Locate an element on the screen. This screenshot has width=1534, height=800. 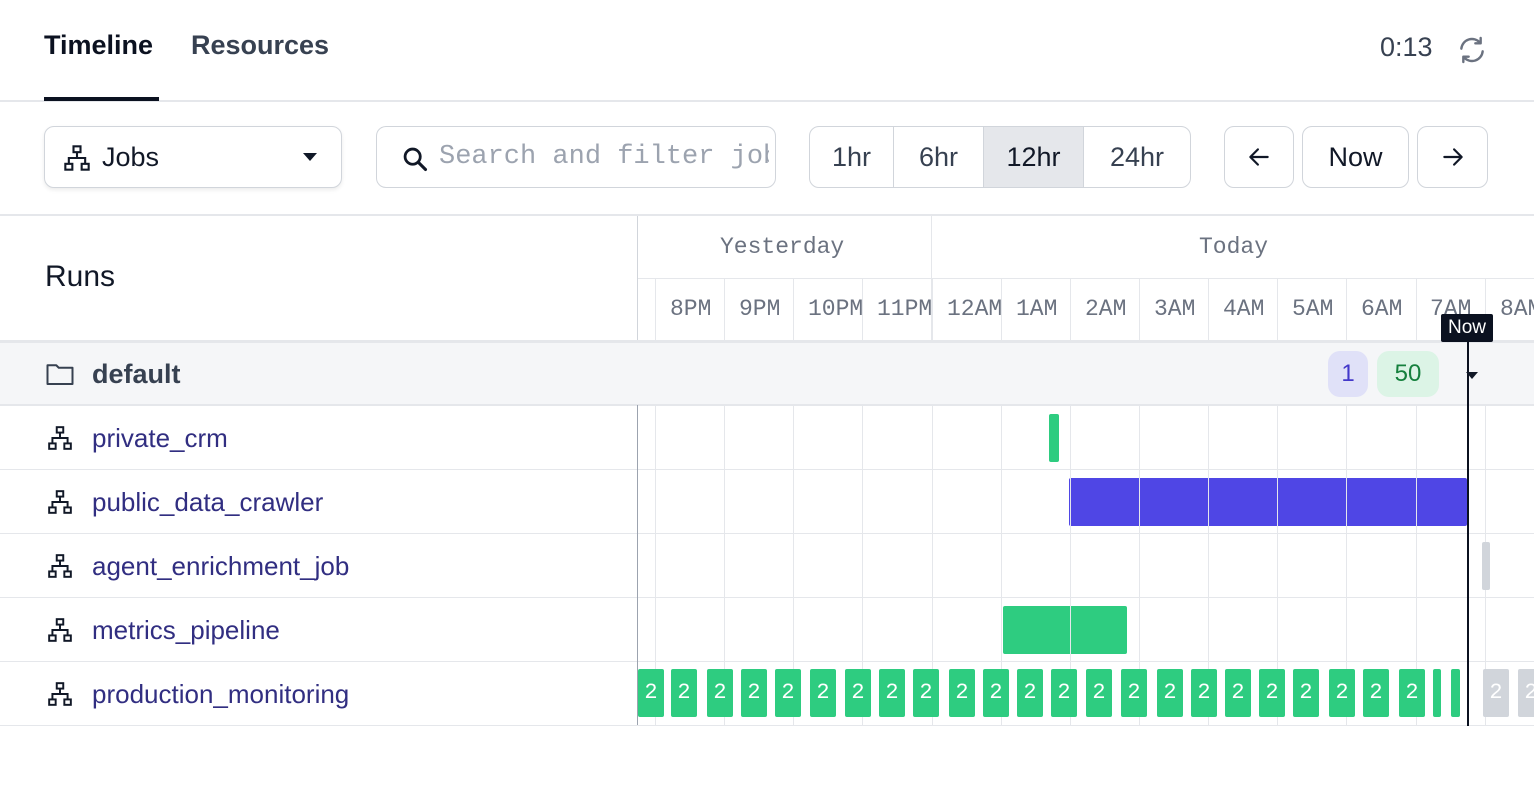
hour-label: 2AM is located at coordinates (1106, 309).